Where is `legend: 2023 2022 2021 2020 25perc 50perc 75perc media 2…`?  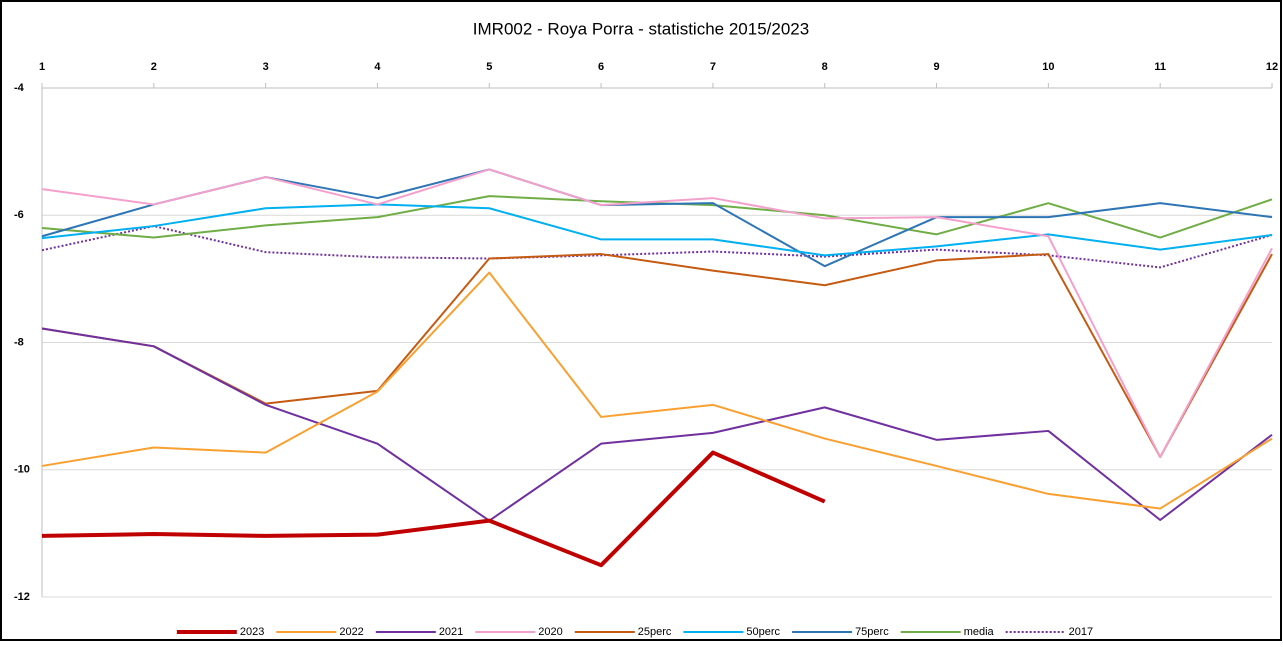 legend: 2023 2022 2021 2020 25perc 50perc 75perc media 2… is located at coordinates (634, 632).